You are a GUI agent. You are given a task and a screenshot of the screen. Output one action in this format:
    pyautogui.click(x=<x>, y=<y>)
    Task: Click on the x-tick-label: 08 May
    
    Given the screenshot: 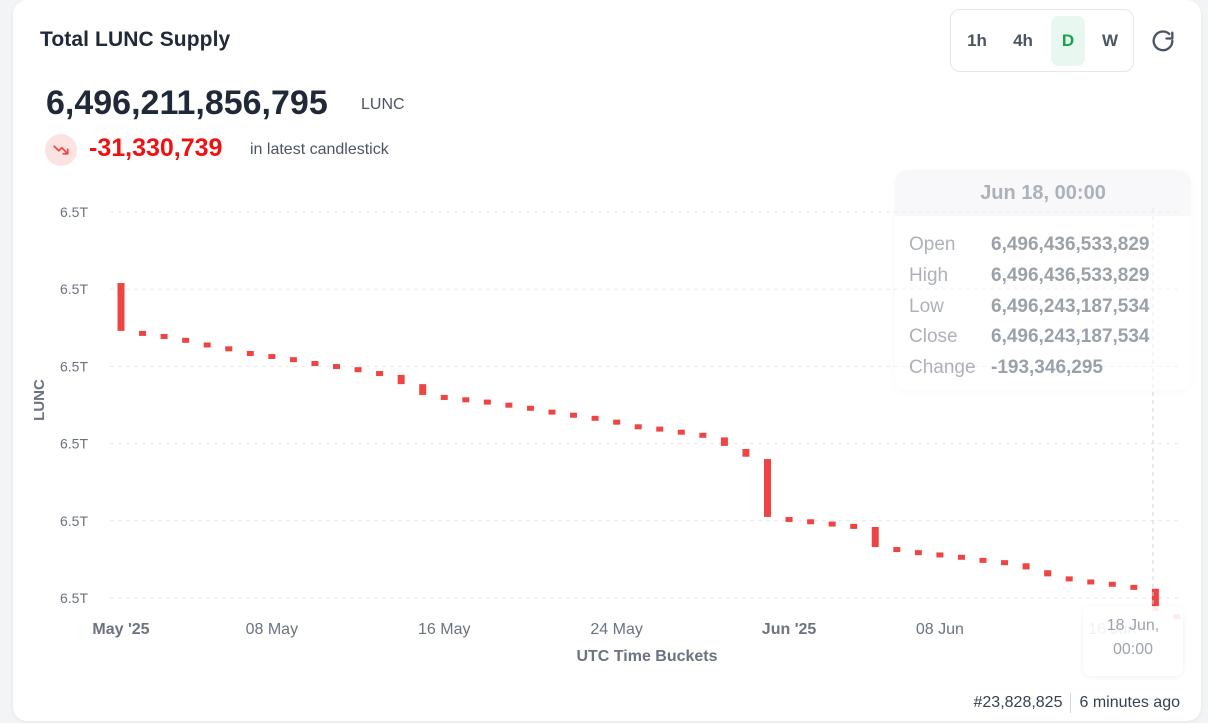 What is the action you would take?
    pyautogui.click(x=272, y=629)
    